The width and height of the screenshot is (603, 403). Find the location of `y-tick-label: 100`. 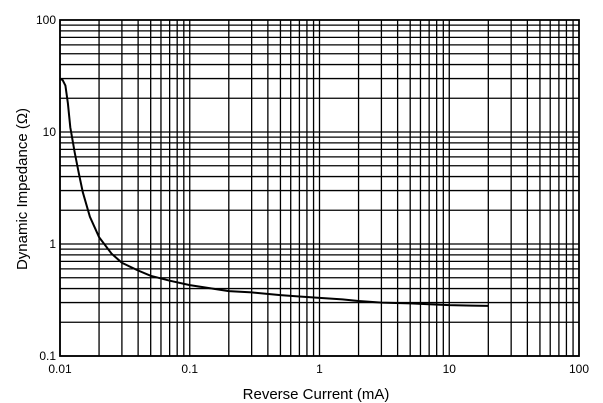

y-tick-label: 100 is located at coordinates (46, 20).